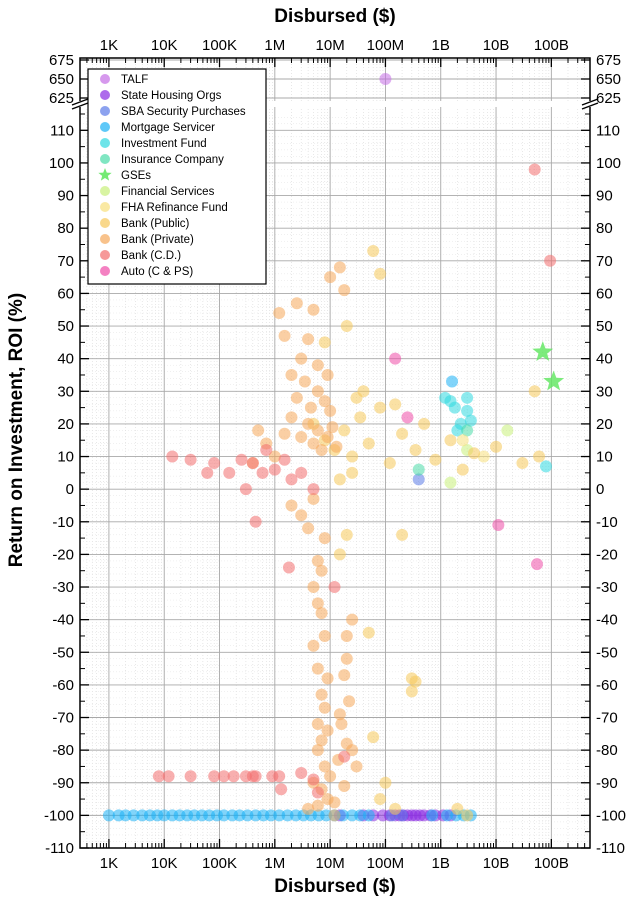 This screenshot has height=901, width=640. Describe the element at coordinates (607, 652) in the screenshot. I see `y-tick-label-right: -50` at that location.